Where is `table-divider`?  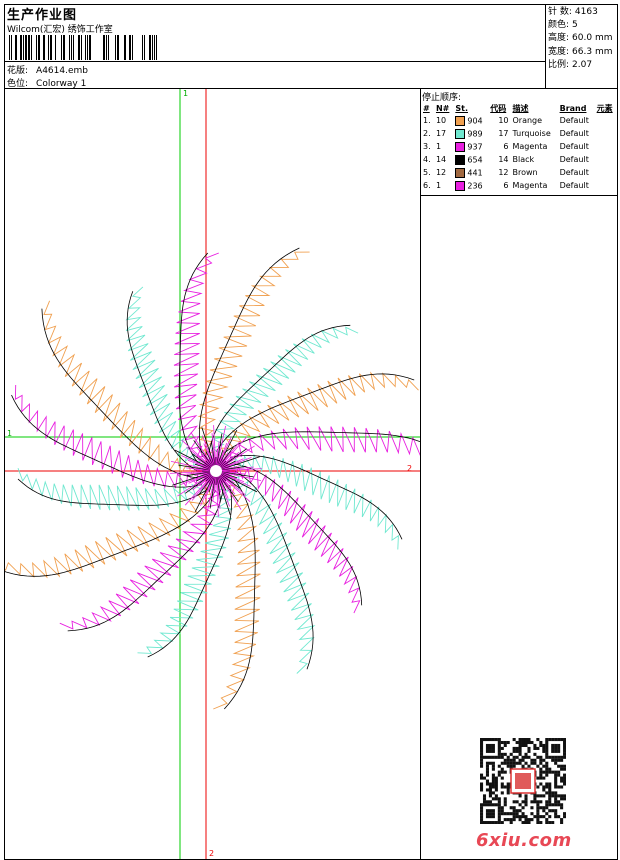 table-divider is located at coordinates (519, 195).